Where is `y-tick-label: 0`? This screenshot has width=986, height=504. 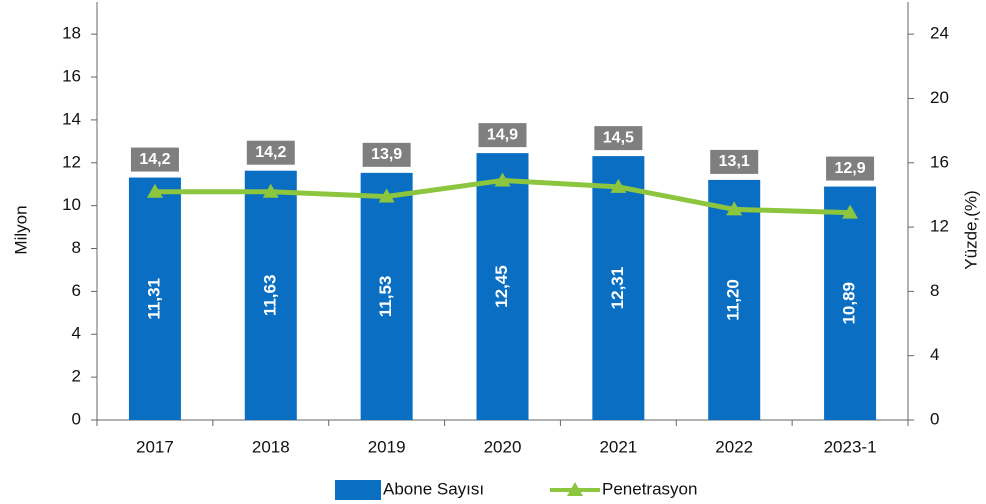
y-tick-label: 0 is located at coordinates (76, 418).